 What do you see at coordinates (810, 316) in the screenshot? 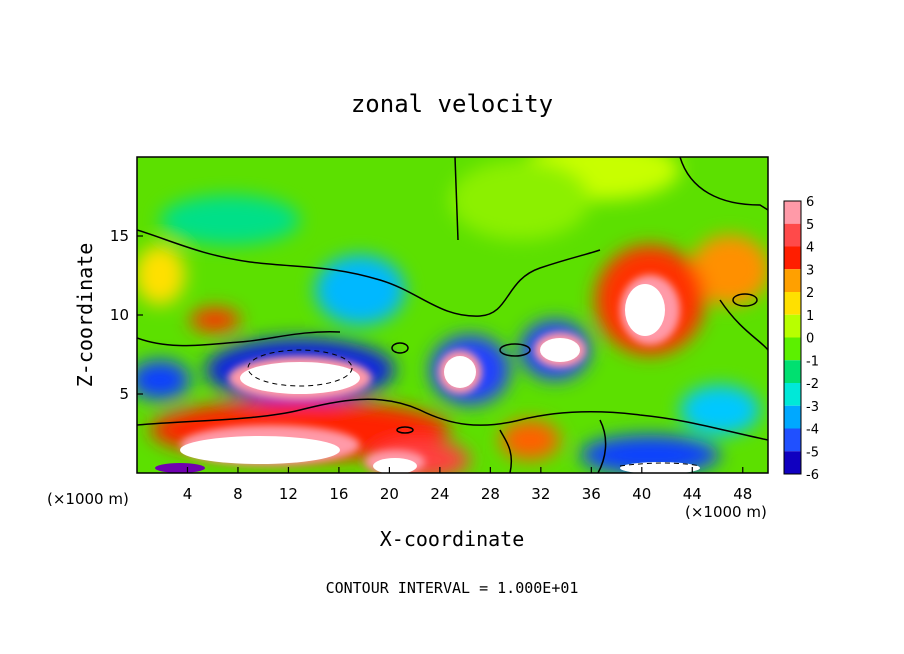
I see `colorbar-label: 1` at bounding box center [810, 316].